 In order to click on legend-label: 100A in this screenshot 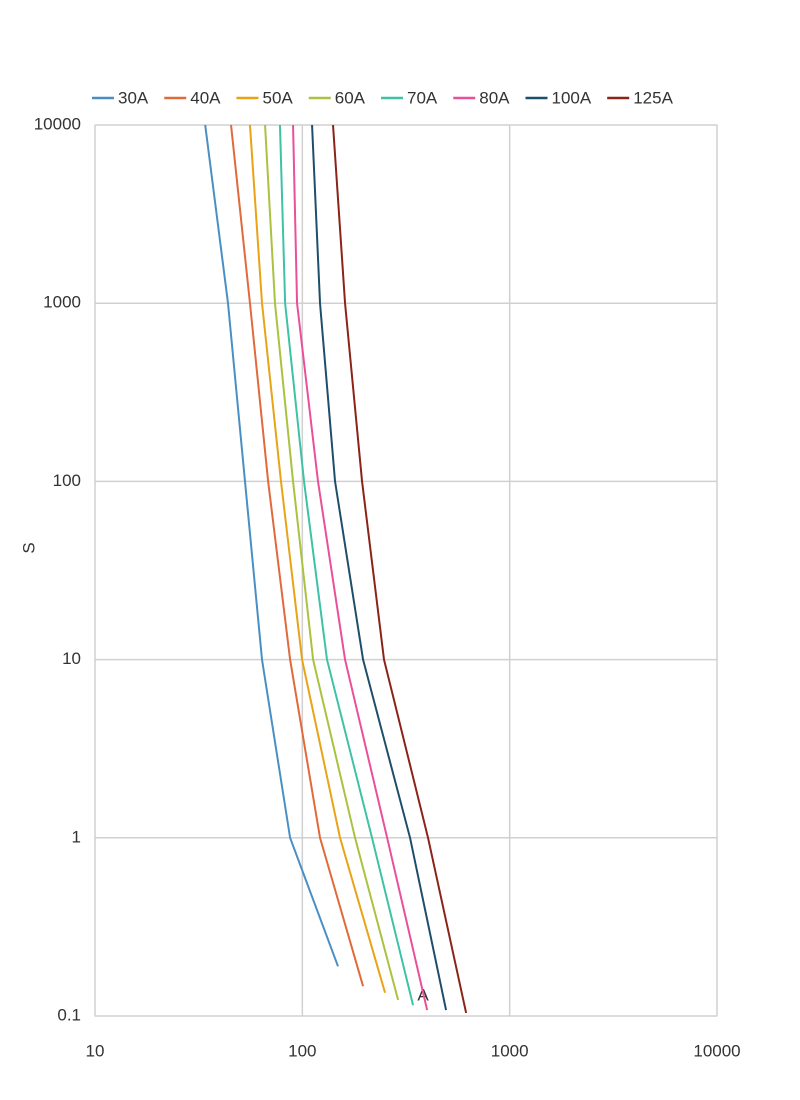, I will do `click(572, 97)`.